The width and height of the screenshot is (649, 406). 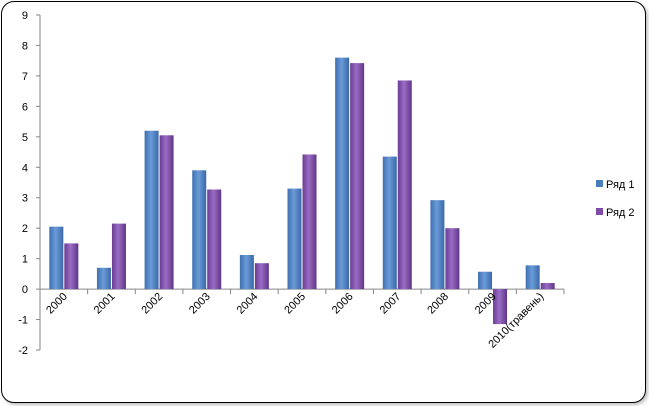 I want to click on bar-1-2005, so click(x=294, y=239).